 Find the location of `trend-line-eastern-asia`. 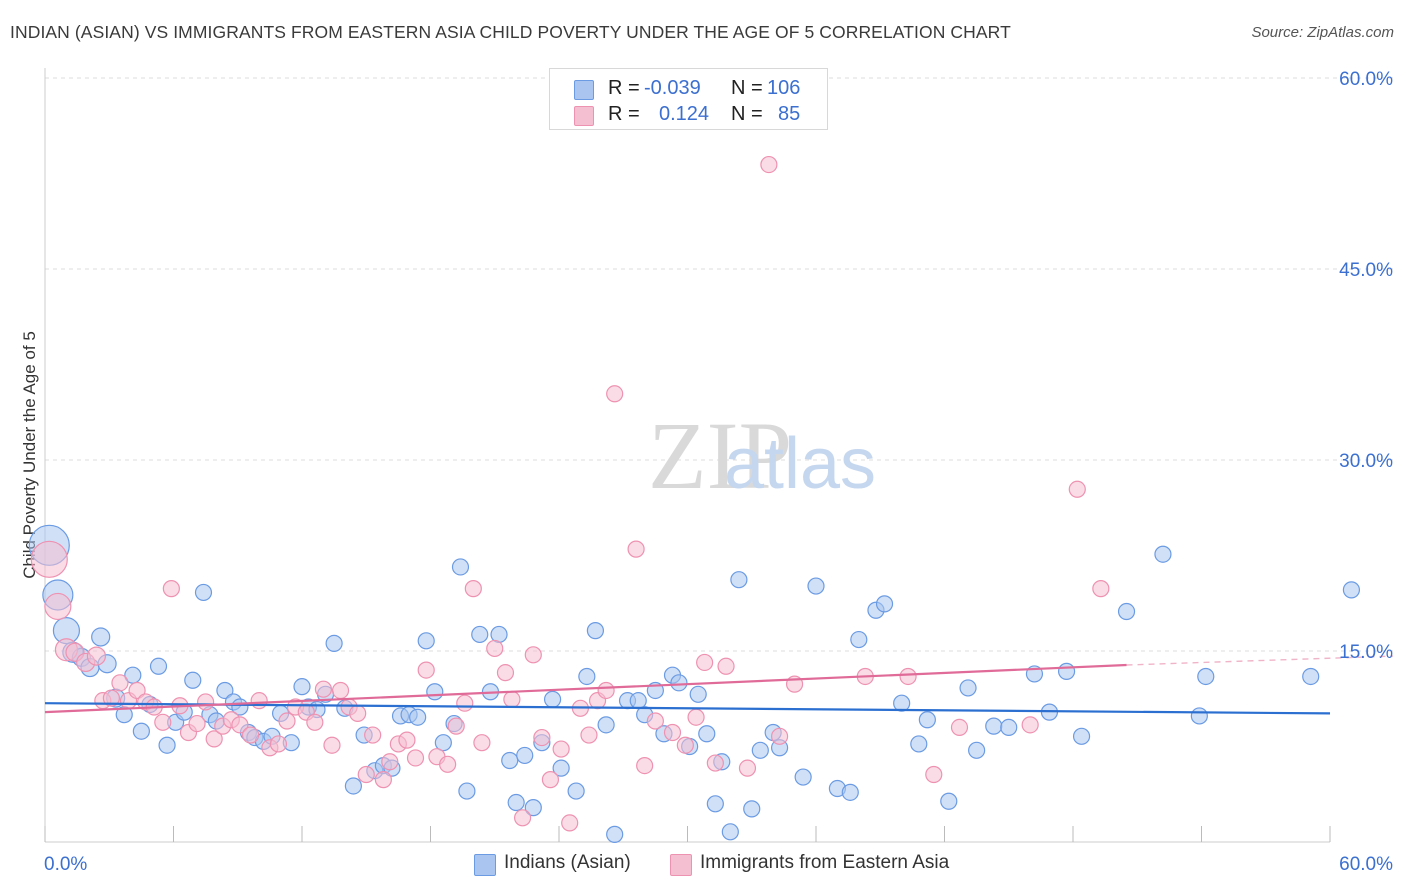

trend-line-eastern-asia is located at coordinates (585, 688).